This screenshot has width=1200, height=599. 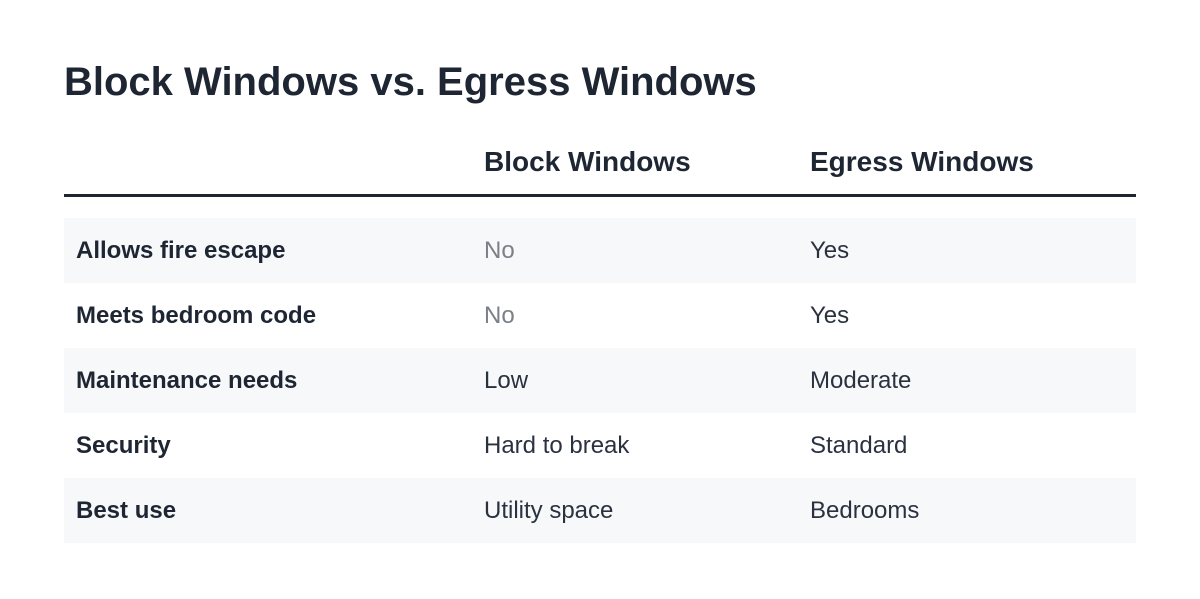 I want to click on egress-windows-value: Moderate, so click(x=861, y=380).